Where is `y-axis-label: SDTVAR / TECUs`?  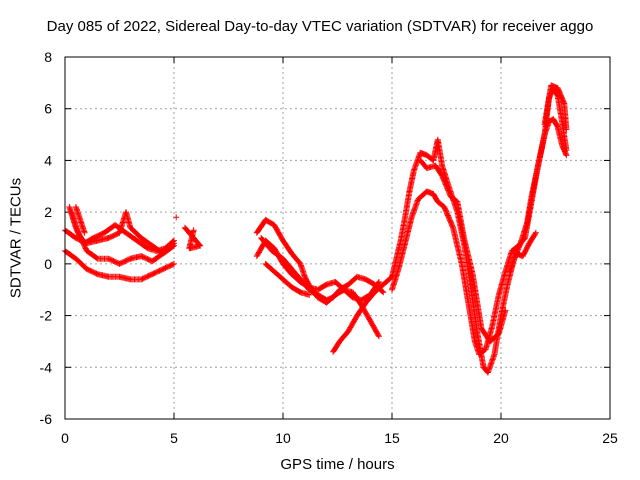
y-axis-label: SDTVAR / TECUs is located at coordinates (16, 238).